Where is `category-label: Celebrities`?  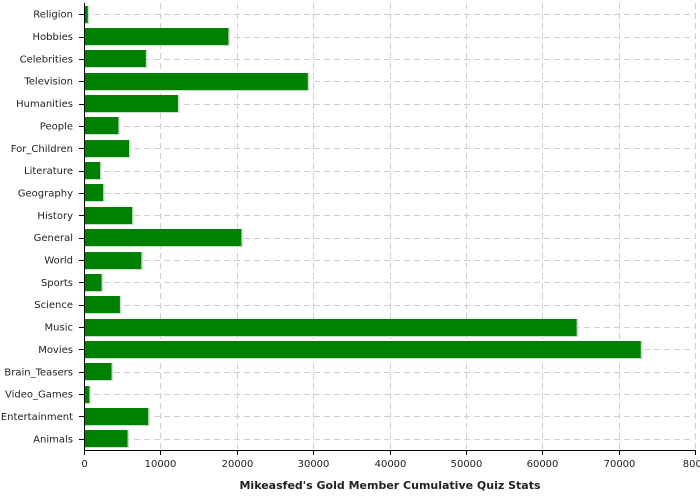 category-label: Celebrities is located at coordinates (46, 59).